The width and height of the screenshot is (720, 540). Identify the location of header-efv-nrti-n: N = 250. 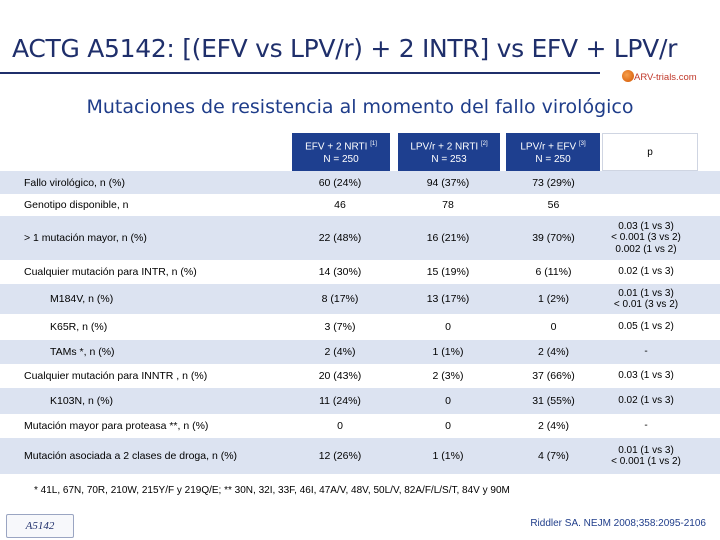
(341, 160).